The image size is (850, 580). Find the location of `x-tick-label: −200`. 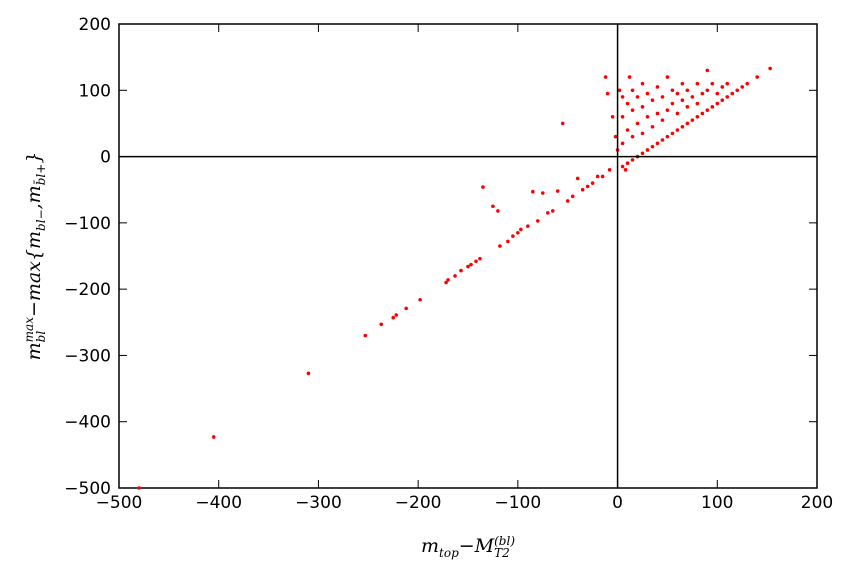

x-tick-label: −200 is located at coordinates (418, 503).